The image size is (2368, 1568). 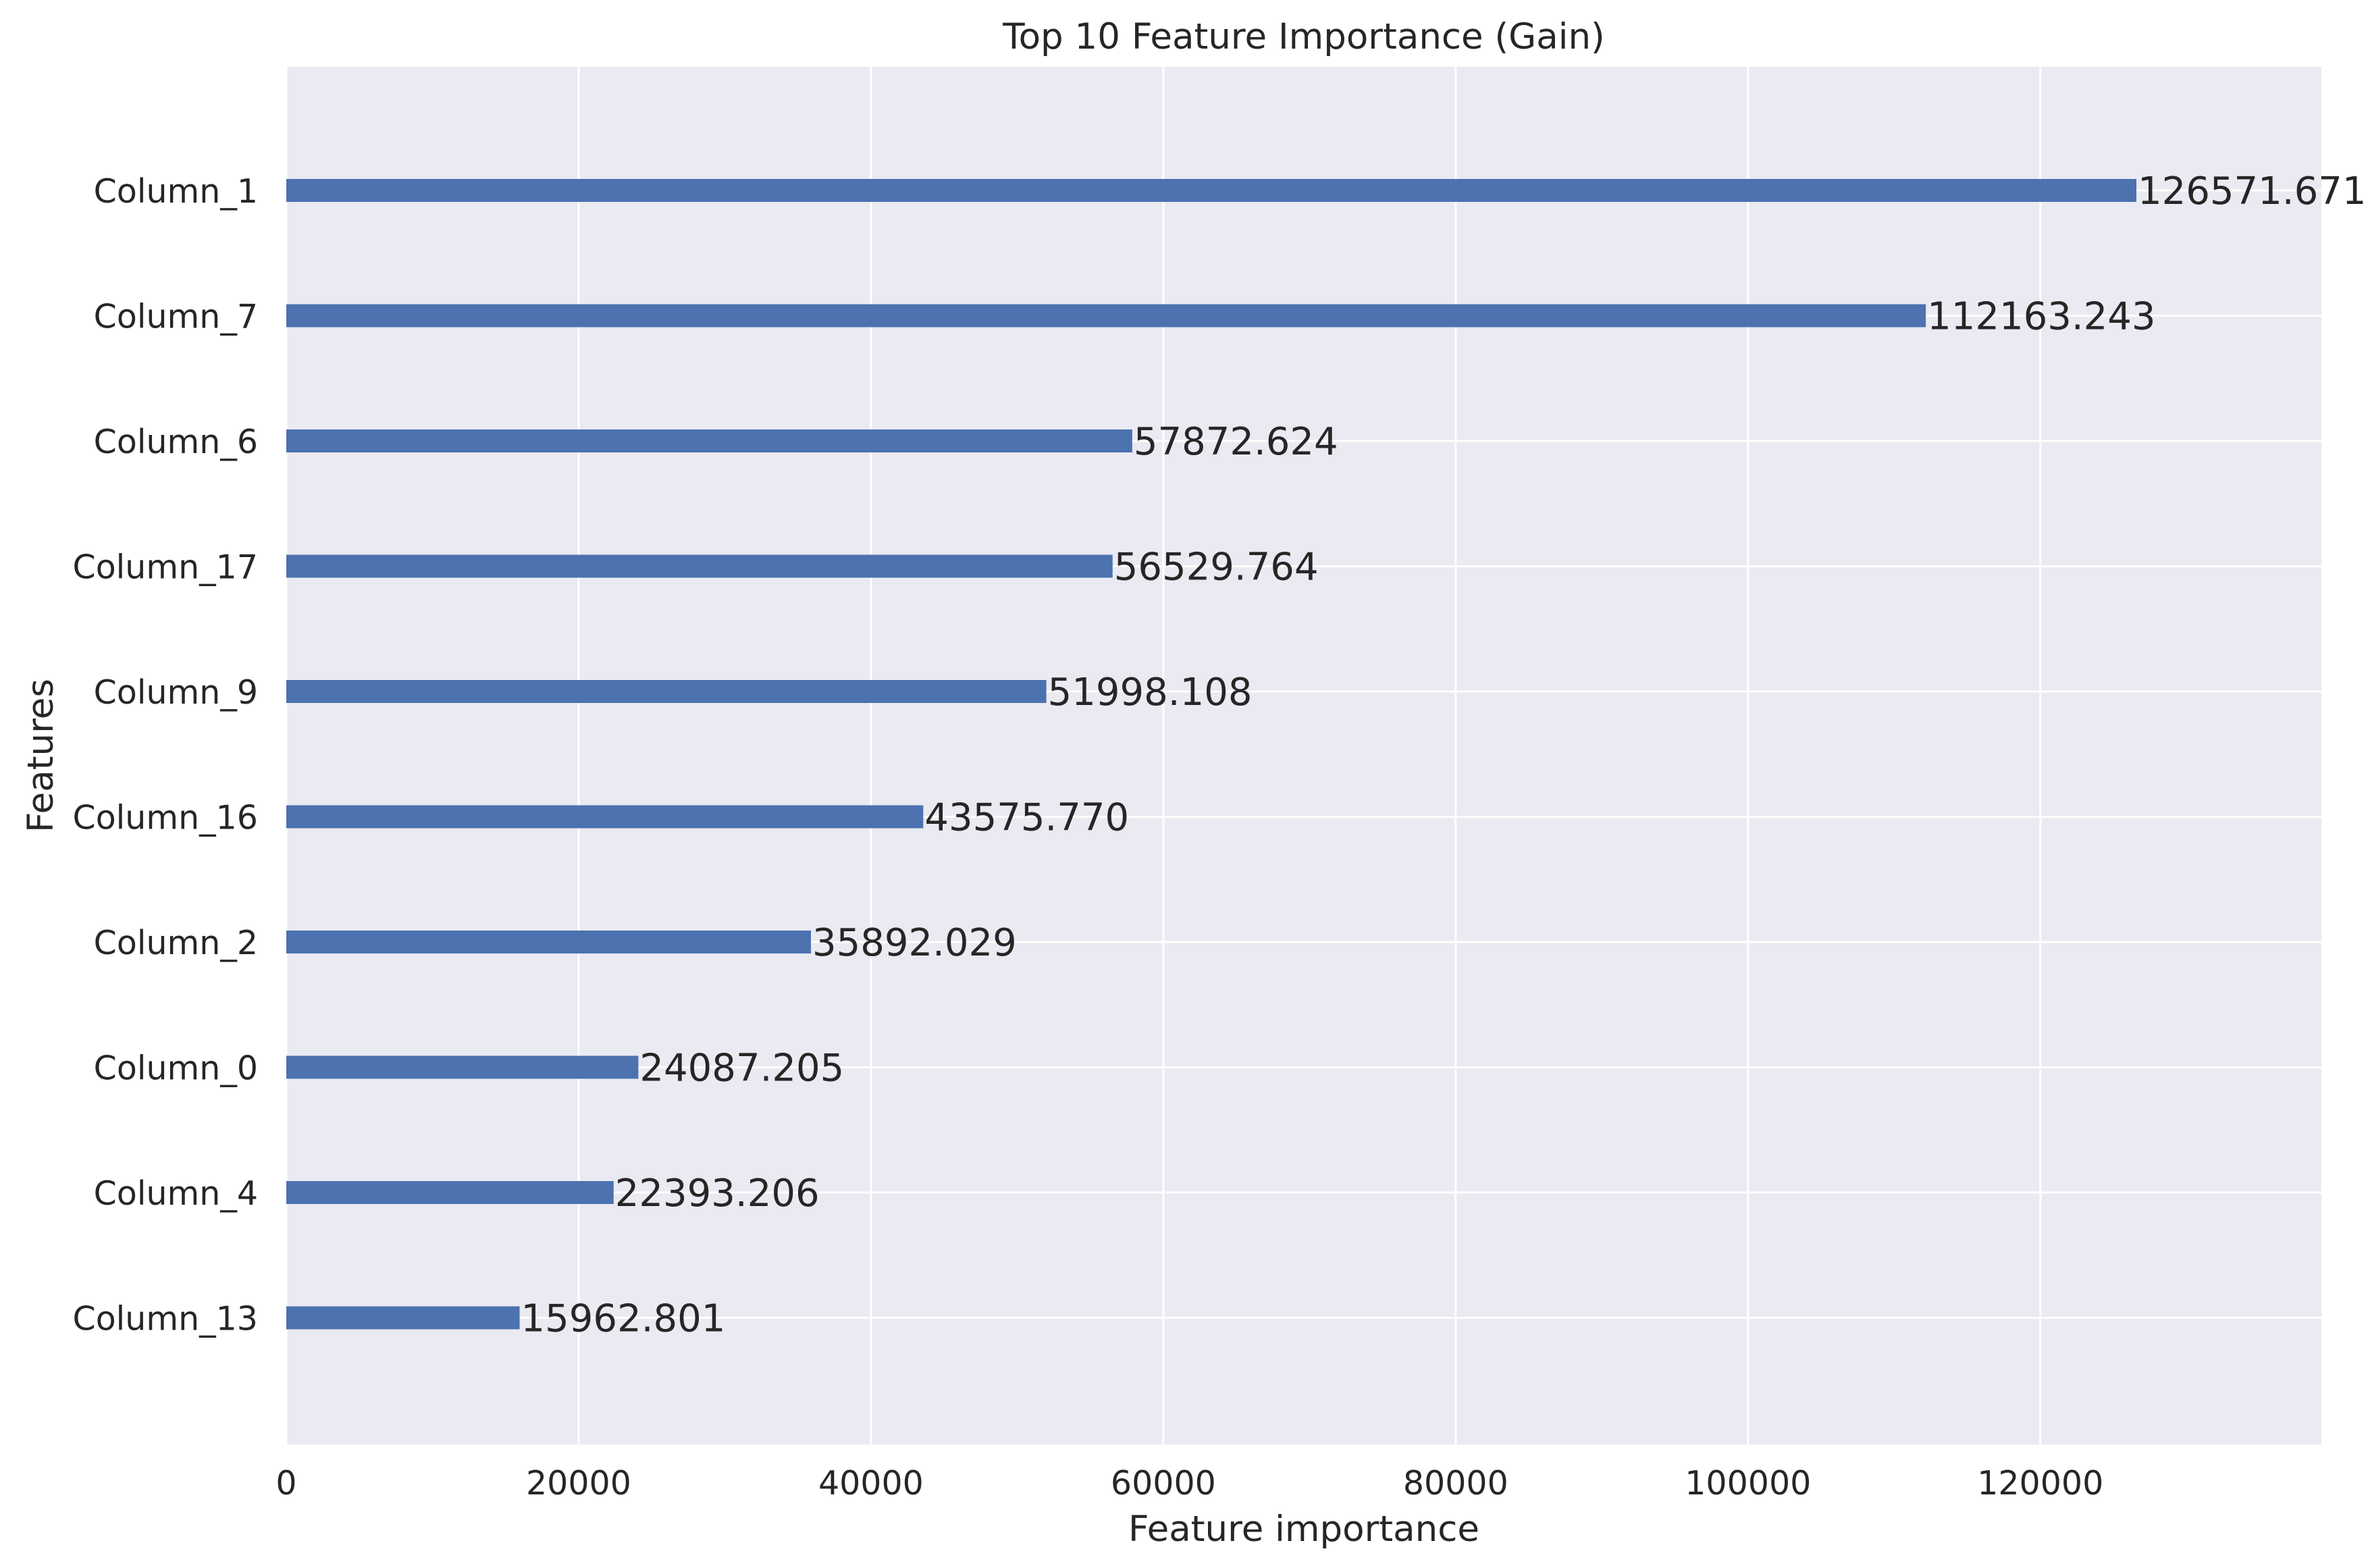 What do you see at coordinates (165, 1319) in the screenshot?
I see `y-tick-label: Column_13` at bounding box center [165, 1319].